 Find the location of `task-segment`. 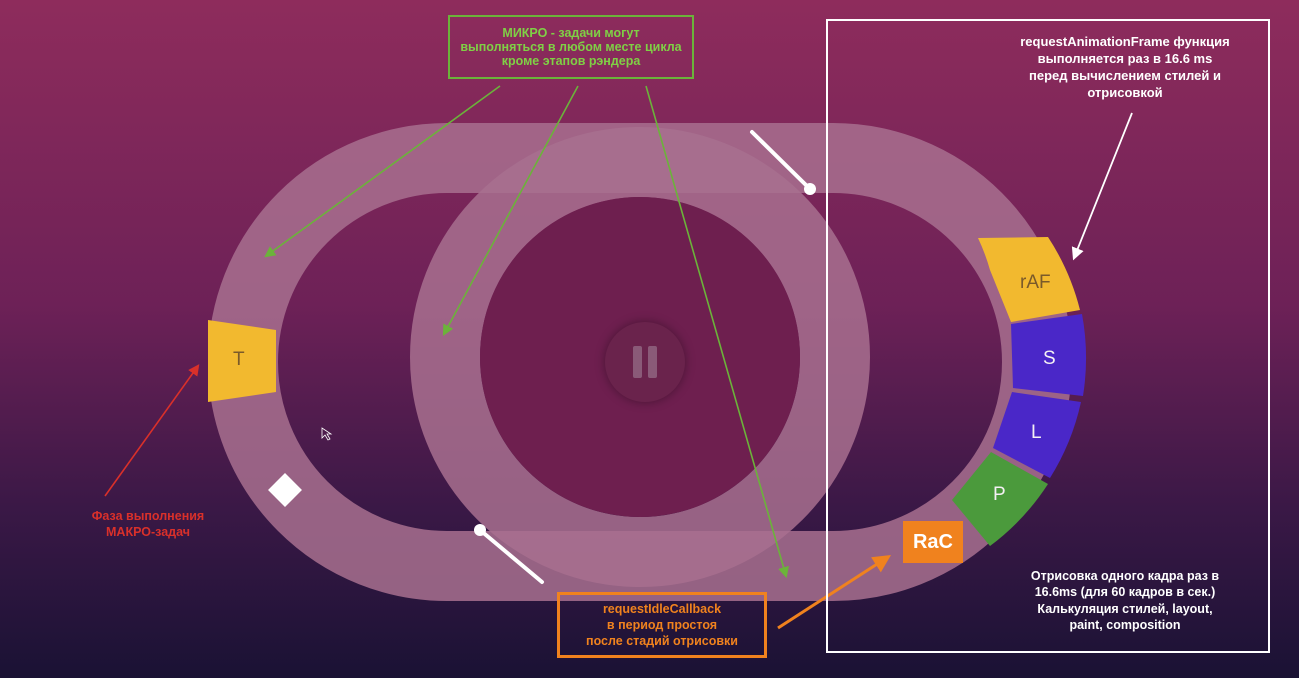

task-segment is located at coordinates (242, 361).